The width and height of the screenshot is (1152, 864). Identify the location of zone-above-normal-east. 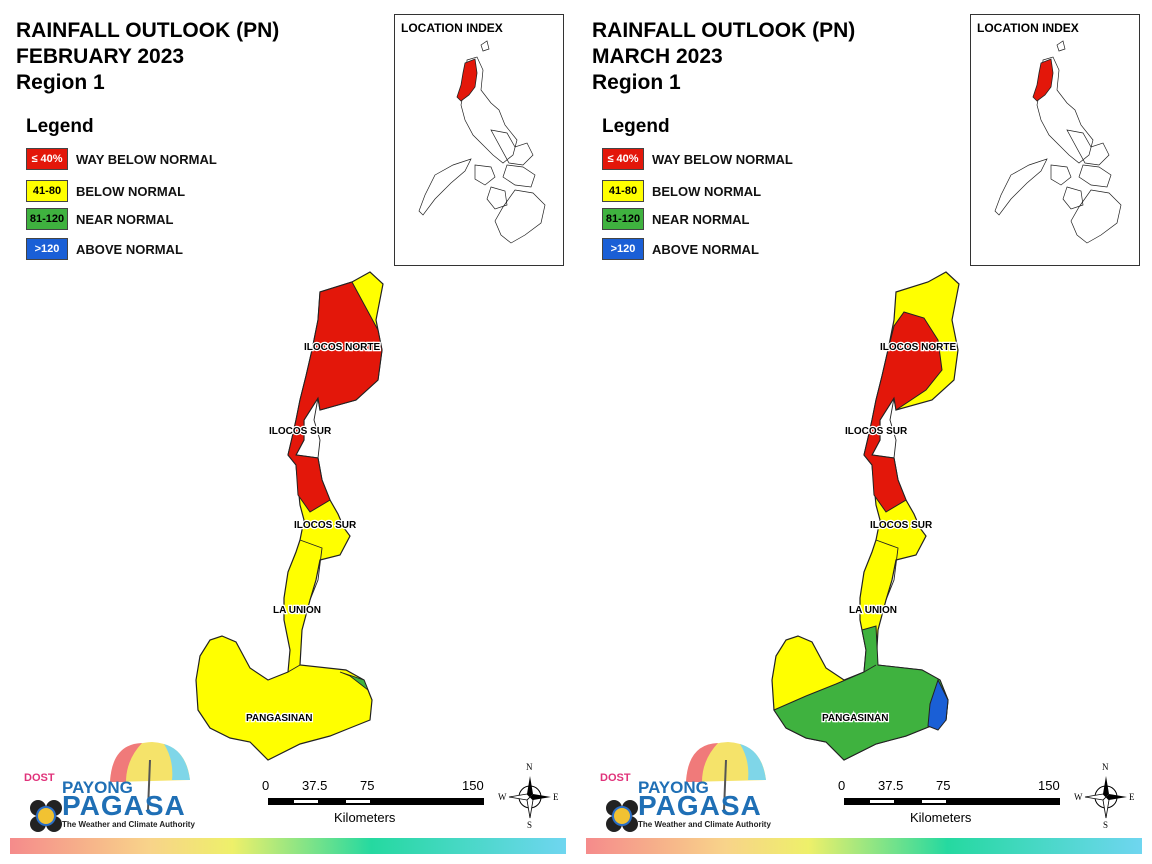
(938, 704).